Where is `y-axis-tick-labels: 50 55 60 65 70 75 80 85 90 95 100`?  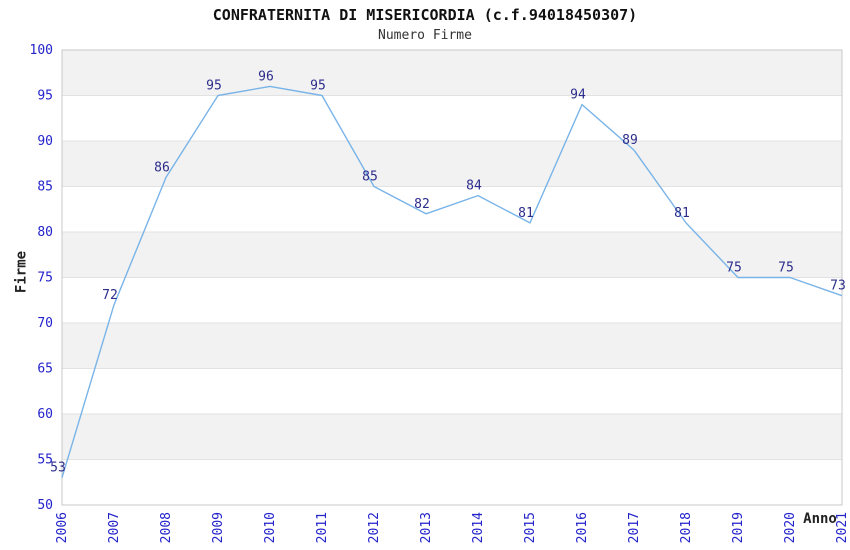
y-axis-tick-labels: 50 55 60 65 70 75 80 85 90 95 100 is located at coordinates (41, 278).